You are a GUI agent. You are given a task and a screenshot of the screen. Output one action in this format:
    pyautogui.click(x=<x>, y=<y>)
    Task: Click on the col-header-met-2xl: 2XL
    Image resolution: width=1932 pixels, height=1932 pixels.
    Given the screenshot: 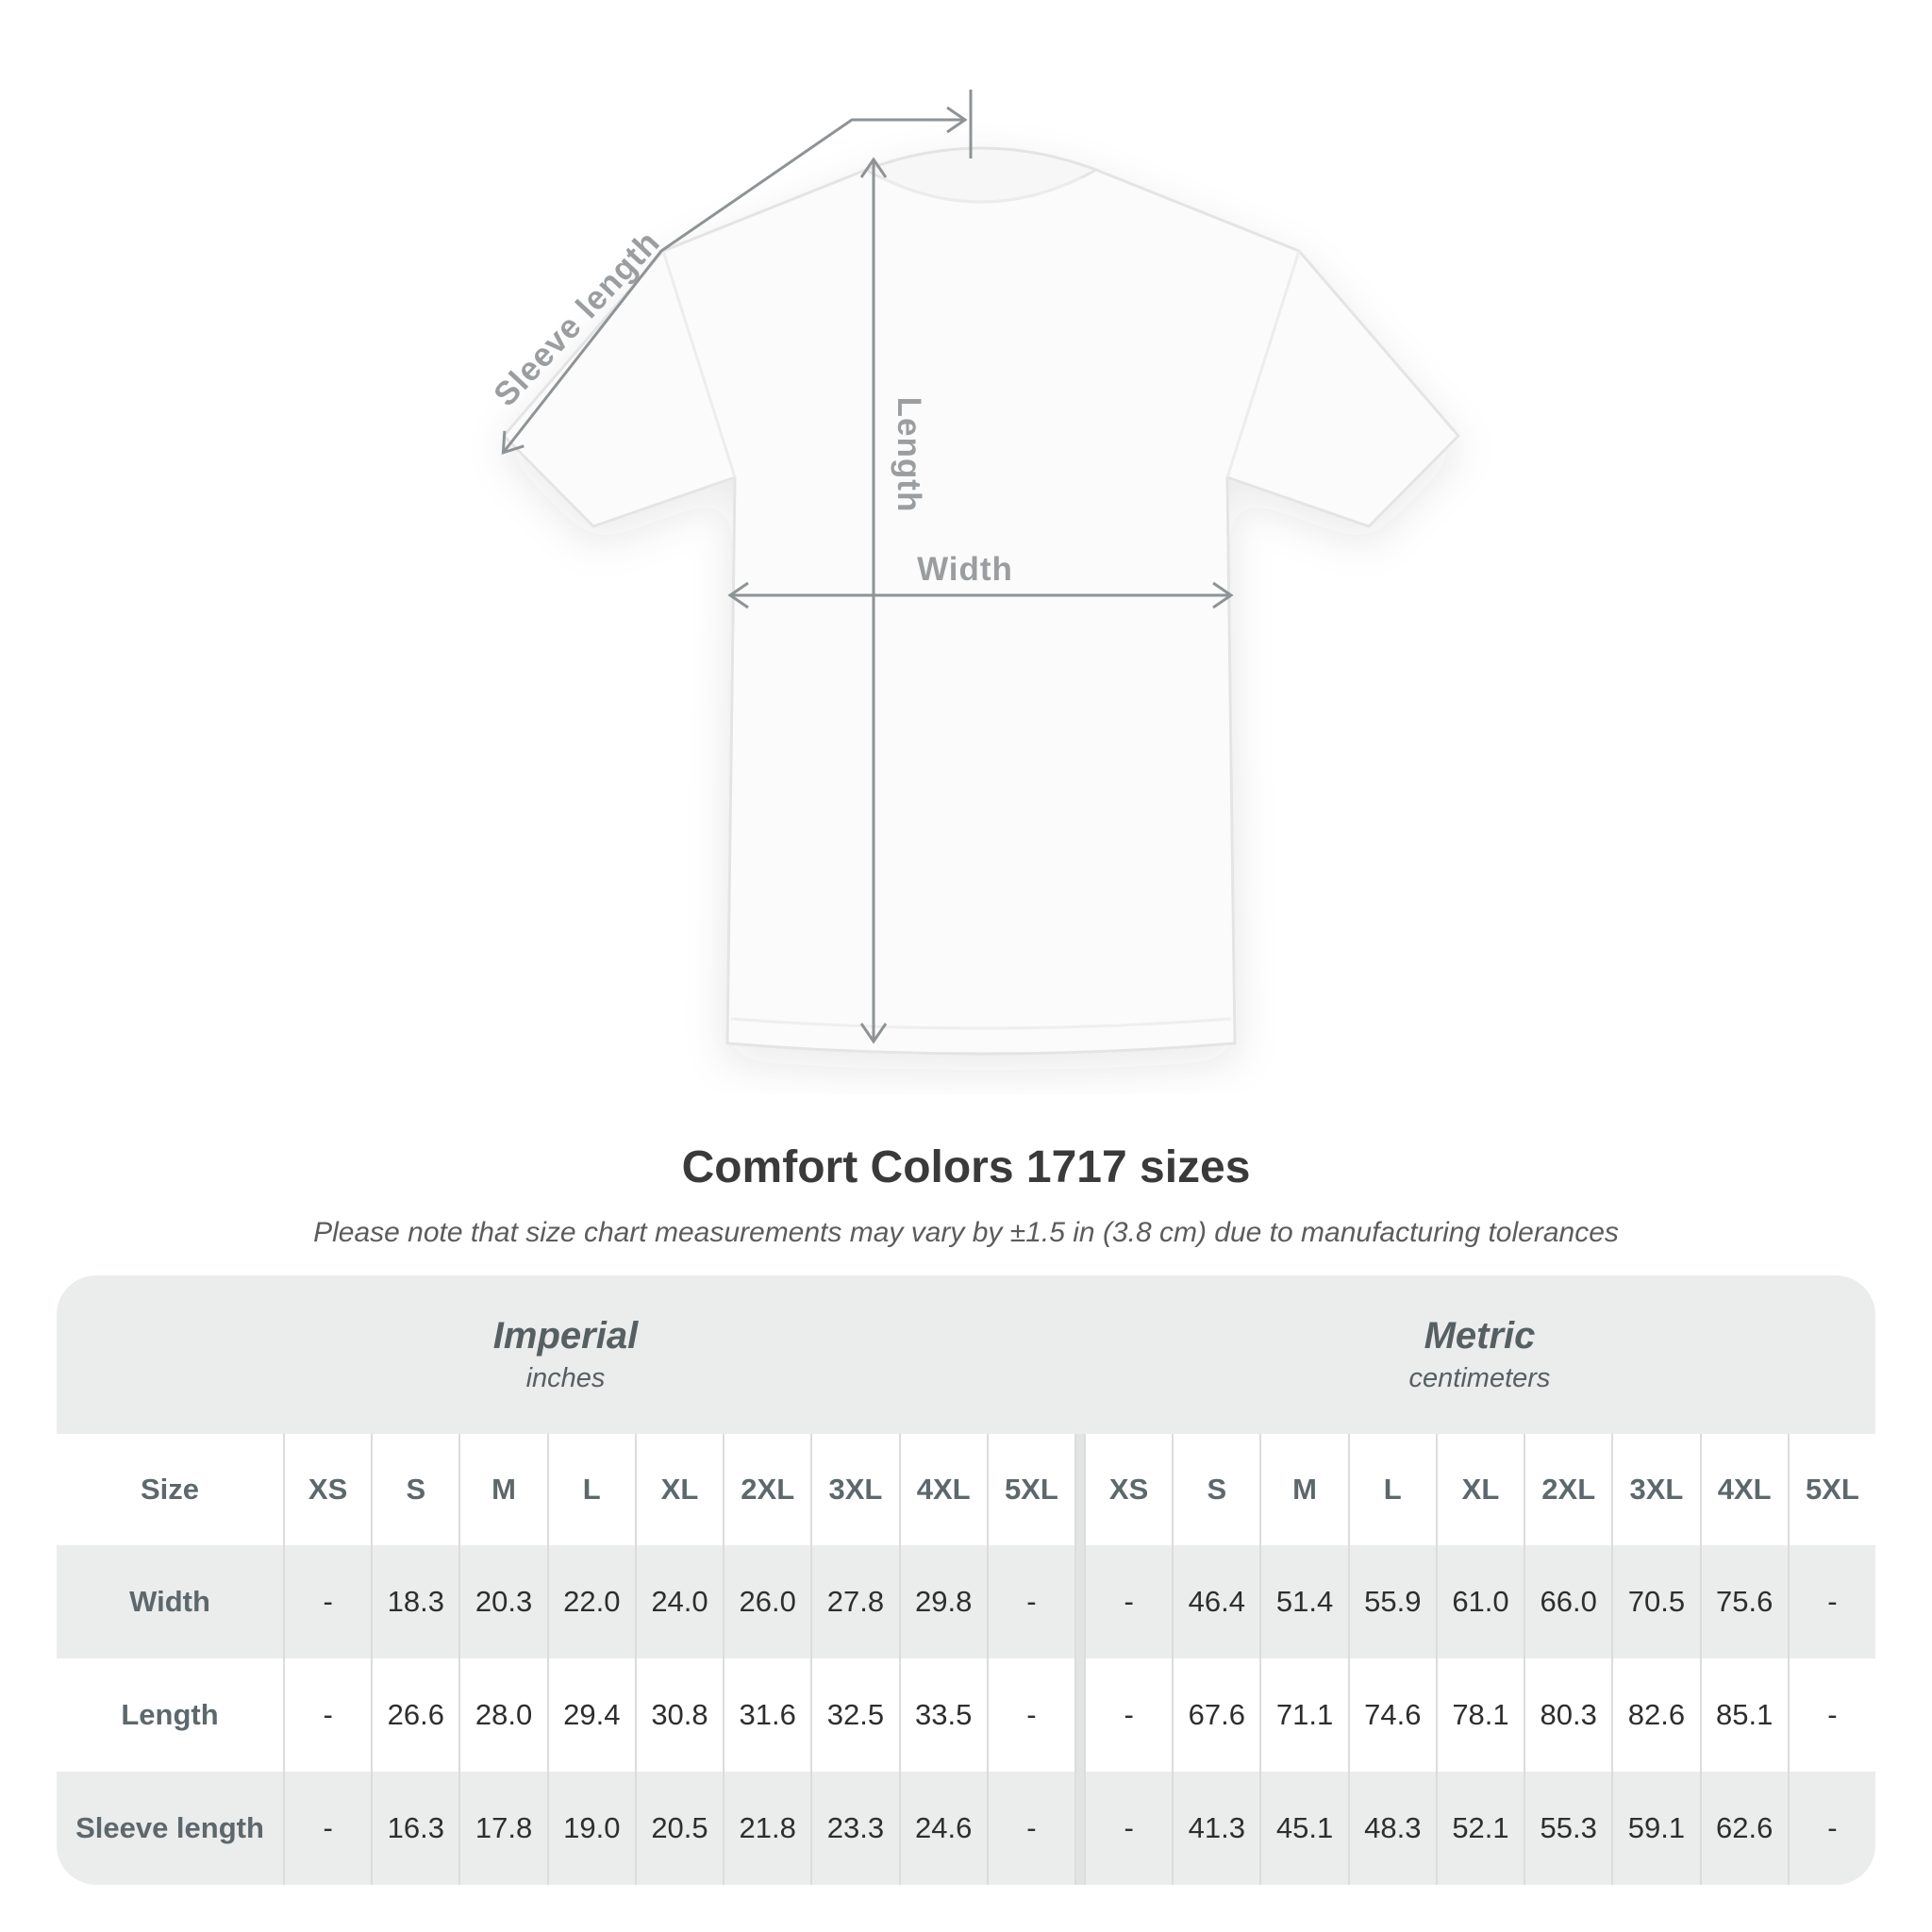 What is the action you would take?
    pyautogui.click(x=1567, y=1490)
    